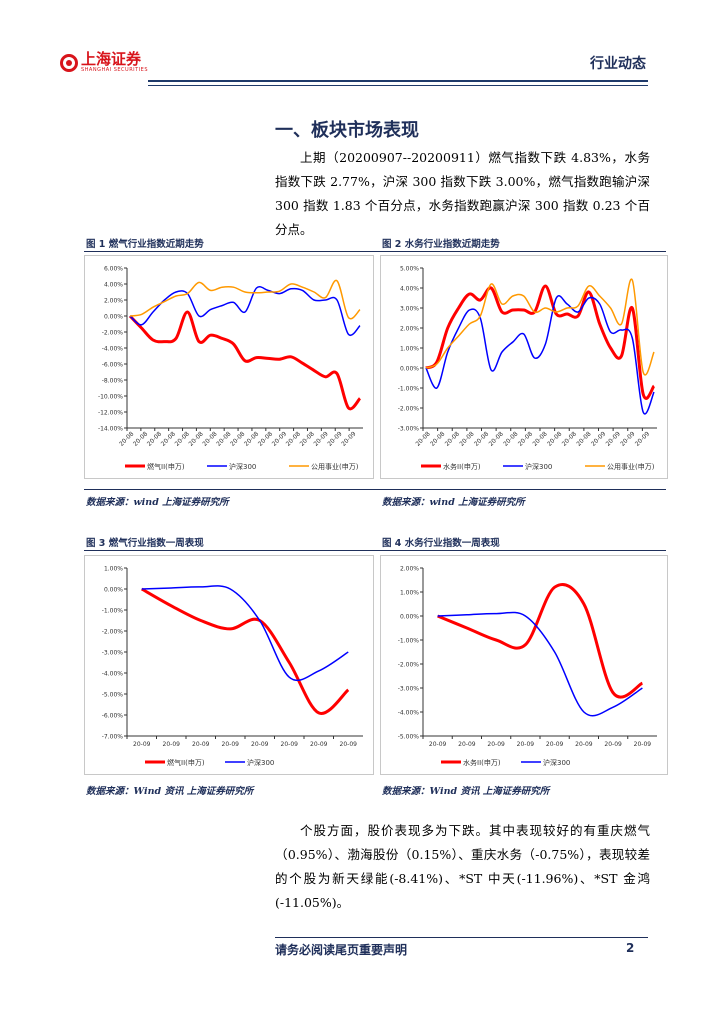  I want to click on section-tag: 行业动态, so click(618, 64).